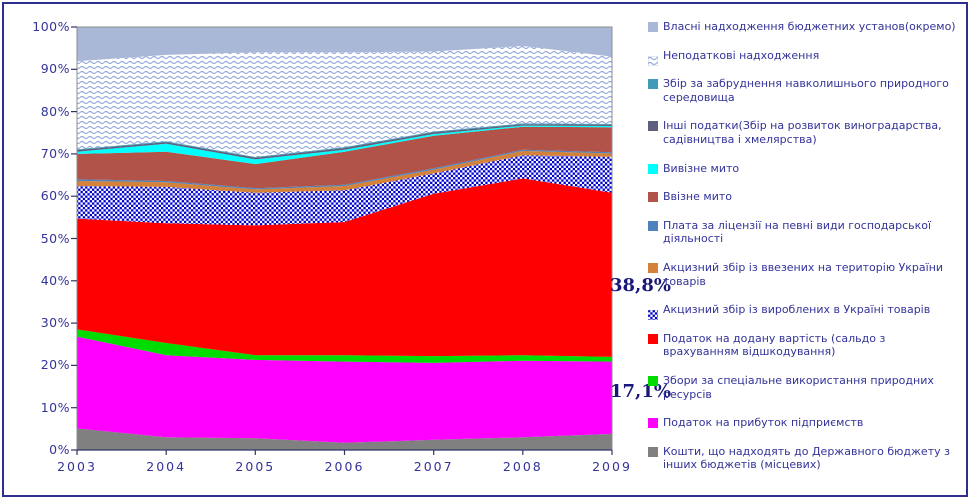  What do you see at coordinates (763, 422) in the screenshot?
I see `legend-label: Податок на прибуток підприємств` at bounding box center [763, 422].